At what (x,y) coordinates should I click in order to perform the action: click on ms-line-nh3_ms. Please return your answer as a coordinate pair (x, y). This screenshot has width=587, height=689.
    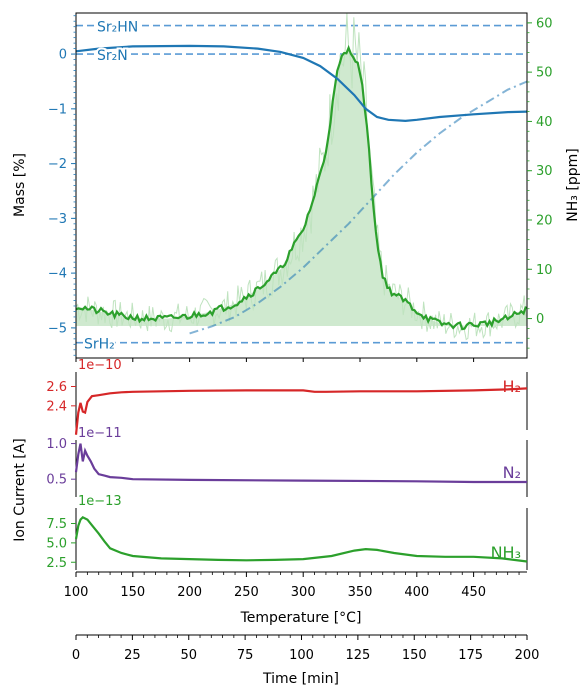
    Looking at the image, I should click on (301, 539).